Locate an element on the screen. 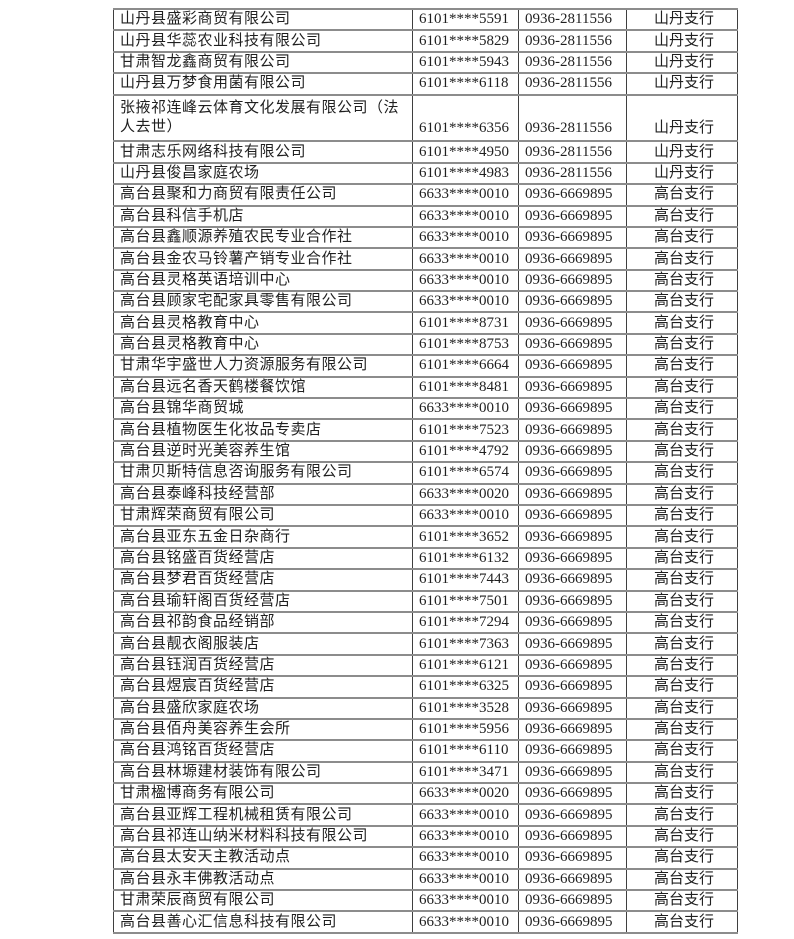 Image resolution: width=794 pixels, height=939 pixels. company-name-cell: 张掖祁连峰云体育文化发展有限公司（法人去世） is located at coordinates (263, 118).